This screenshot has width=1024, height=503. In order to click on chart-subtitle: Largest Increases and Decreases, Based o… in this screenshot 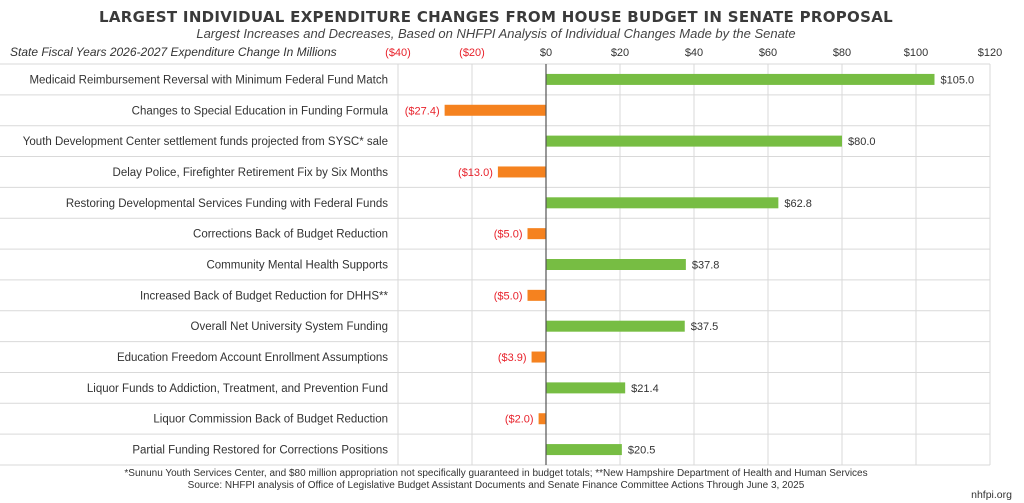, I will do `click(495, 33)`.